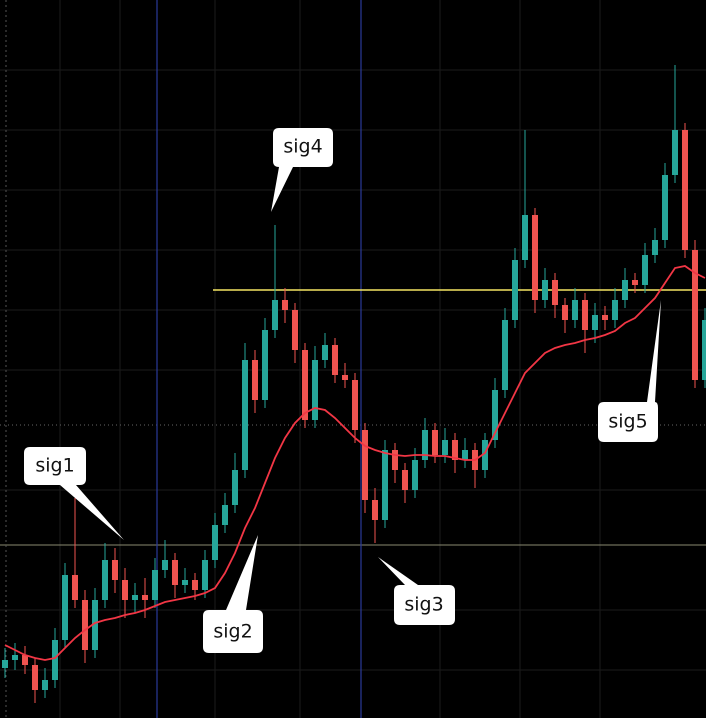 The height and width of the screenshot is (718, 706). Describe the element at coordinates (233, 594) in the screenshot. I see `callout: sig2` at that location.